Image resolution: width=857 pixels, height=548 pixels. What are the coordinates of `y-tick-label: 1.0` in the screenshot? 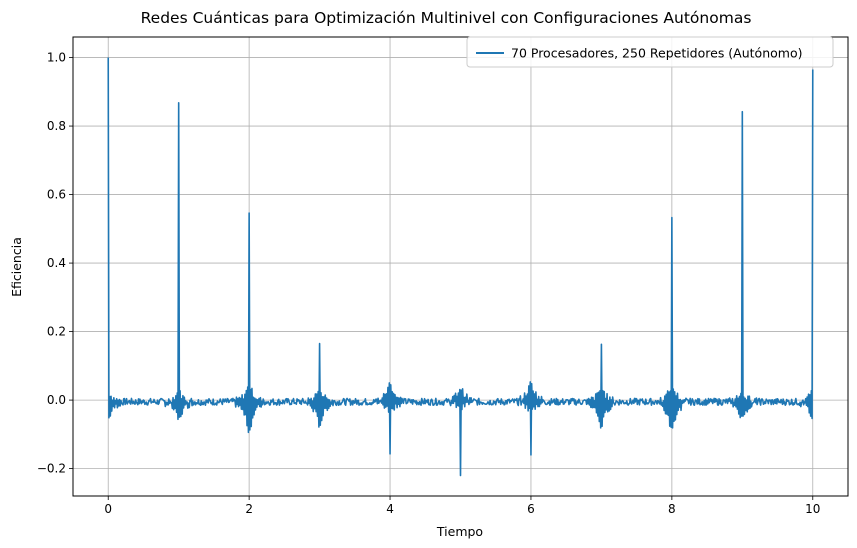 It's located at (56, 58).